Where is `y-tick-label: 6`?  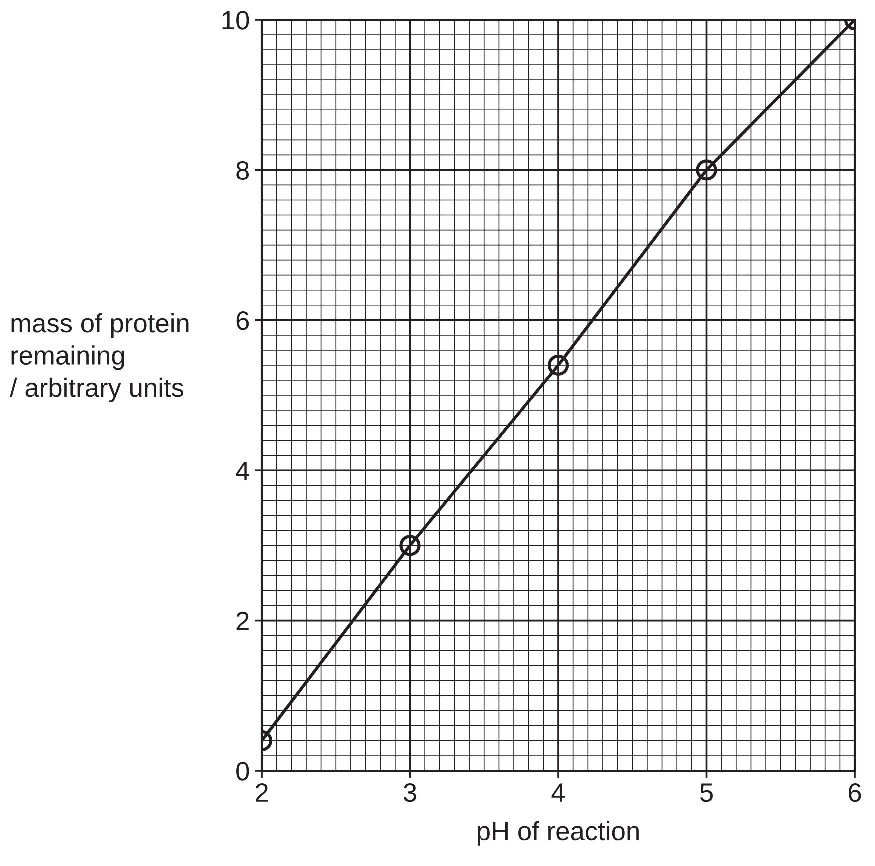
y-tick-label: 6 is located at coordinates (243, 321).